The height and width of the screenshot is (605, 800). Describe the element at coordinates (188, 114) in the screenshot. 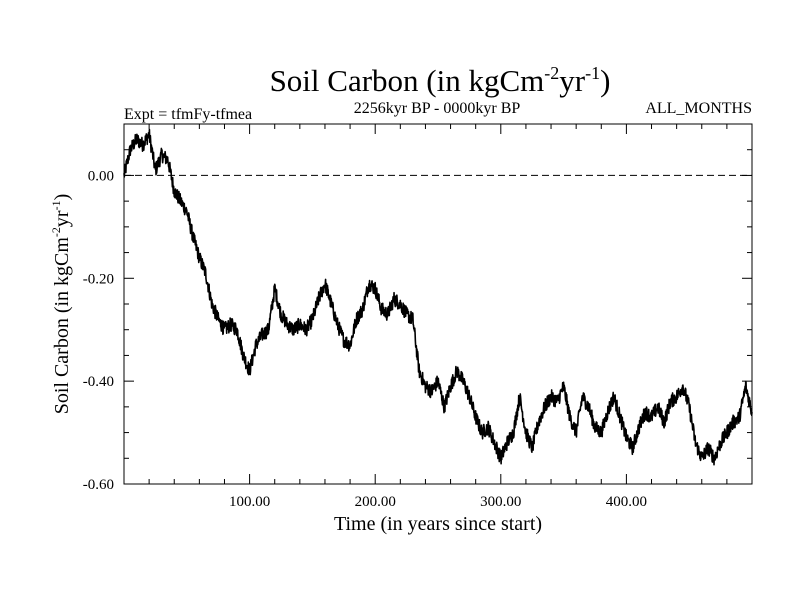

I see `subtitle-experiment: Expt = tfmFy-tfmea` at that location.